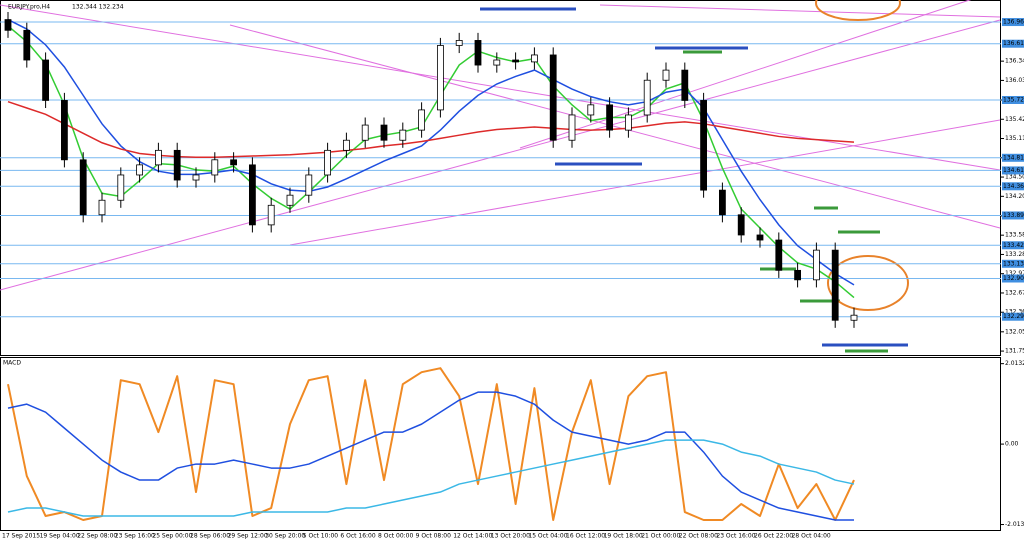  Describe the element at coordinates (735, 536) in the screenshot. I see `x-tick-label: 23 Oct 16:00` at that location.